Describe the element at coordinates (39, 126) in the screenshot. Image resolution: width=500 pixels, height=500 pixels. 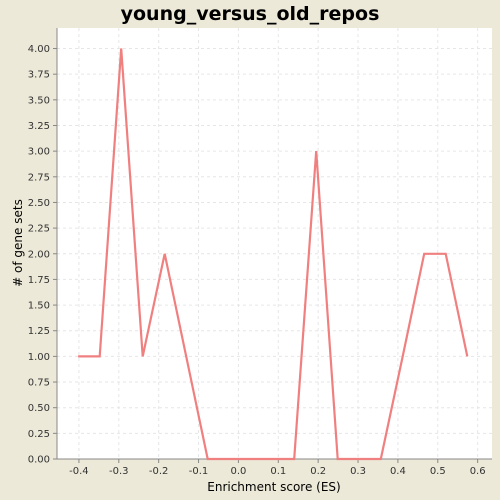
I see `y-tick-label: 3.25` at that location.